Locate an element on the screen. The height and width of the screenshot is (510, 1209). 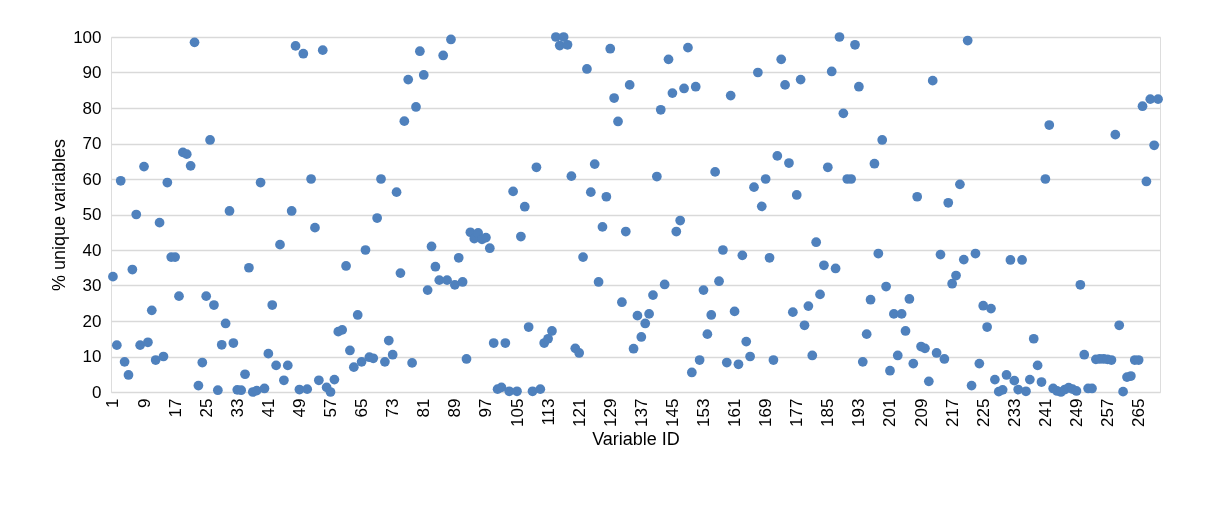
x-tick-label: 257 is located at coordinates (1108, 412).